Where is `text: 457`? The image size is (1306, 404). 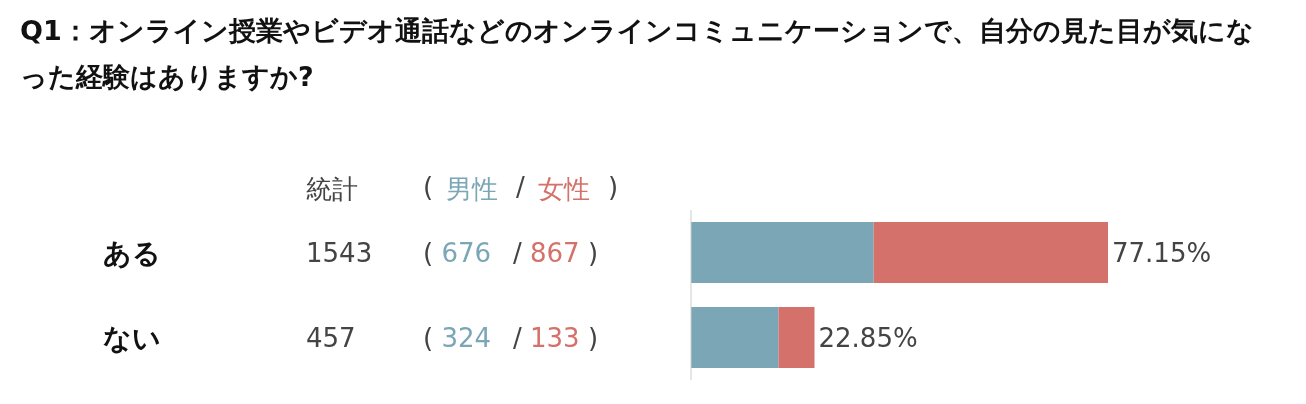 text: 457 is located at coordinates (331, 337).